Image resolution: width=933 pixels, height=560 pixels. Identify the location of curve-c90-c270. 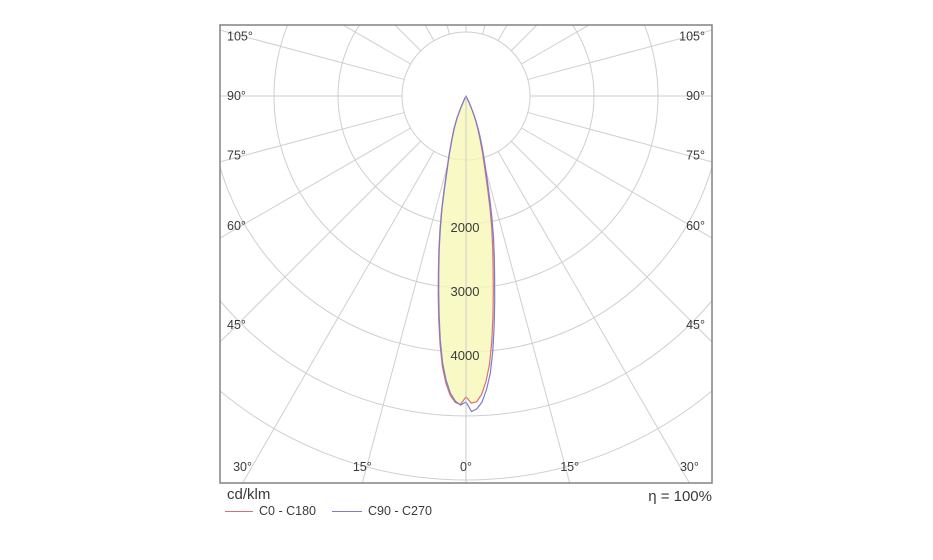
(467, 254).